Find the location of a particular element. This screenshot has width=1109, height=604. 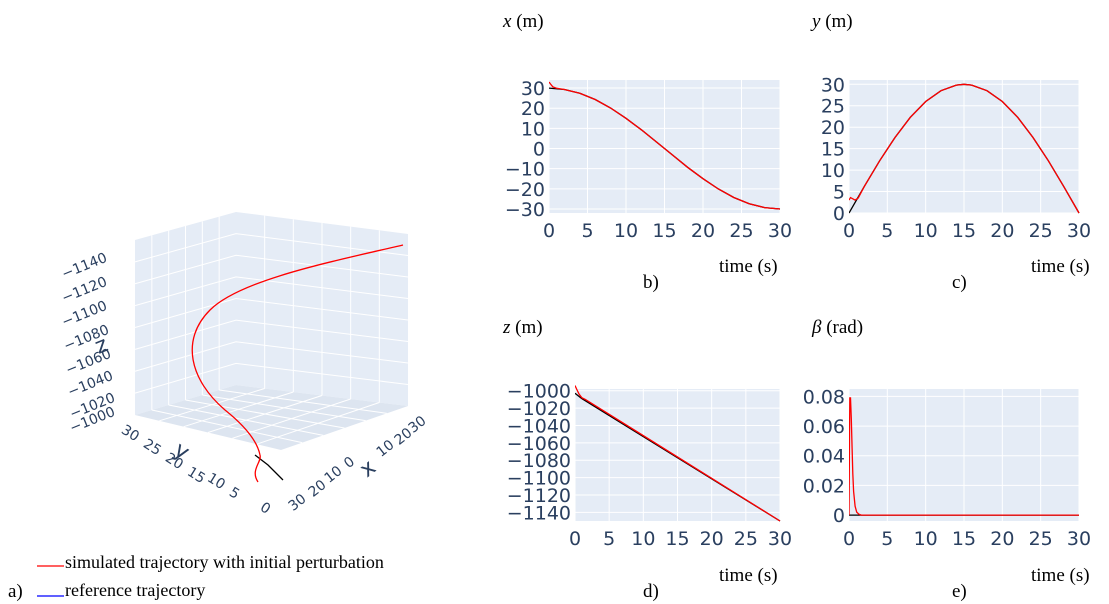

y-tick-label: −1140 is located at coordinates (539, 513).